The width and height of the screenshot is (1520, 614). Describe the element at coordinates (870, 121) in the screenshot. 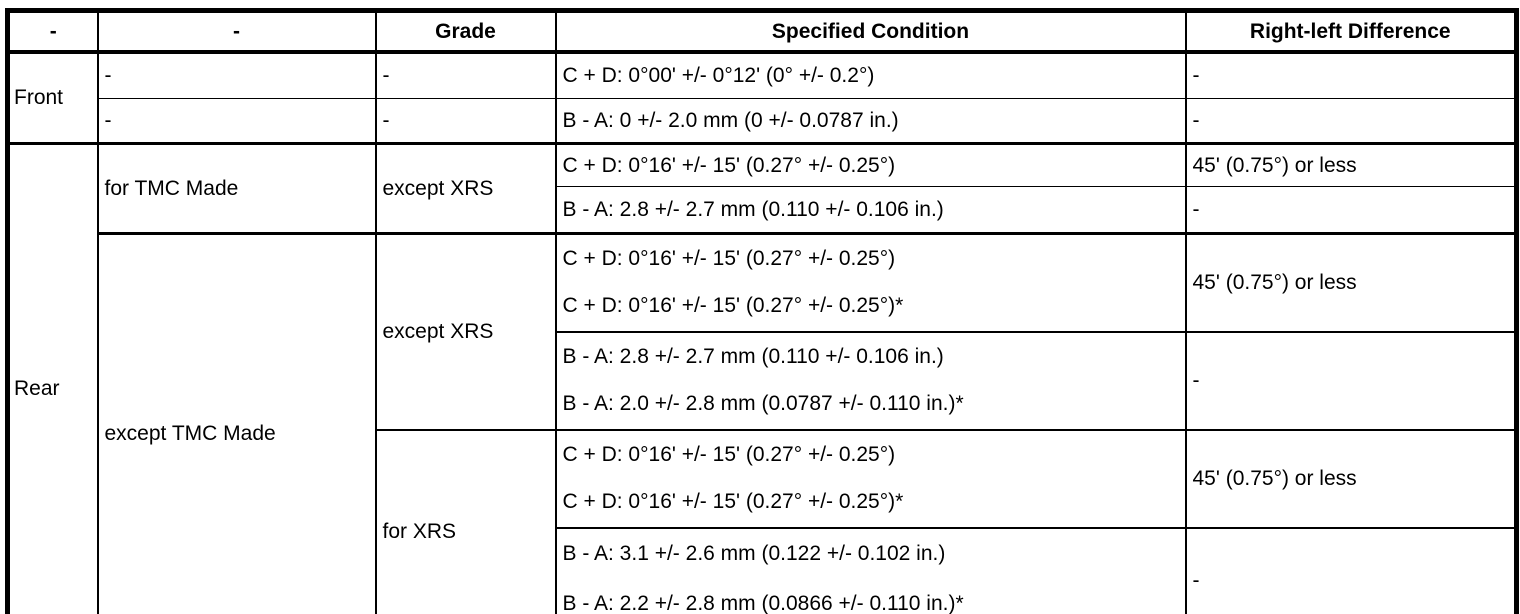

I see `condition-cell: B - A: 0 +/- 2.0 mm (0 +/- 0.0787 in.)` at that location.